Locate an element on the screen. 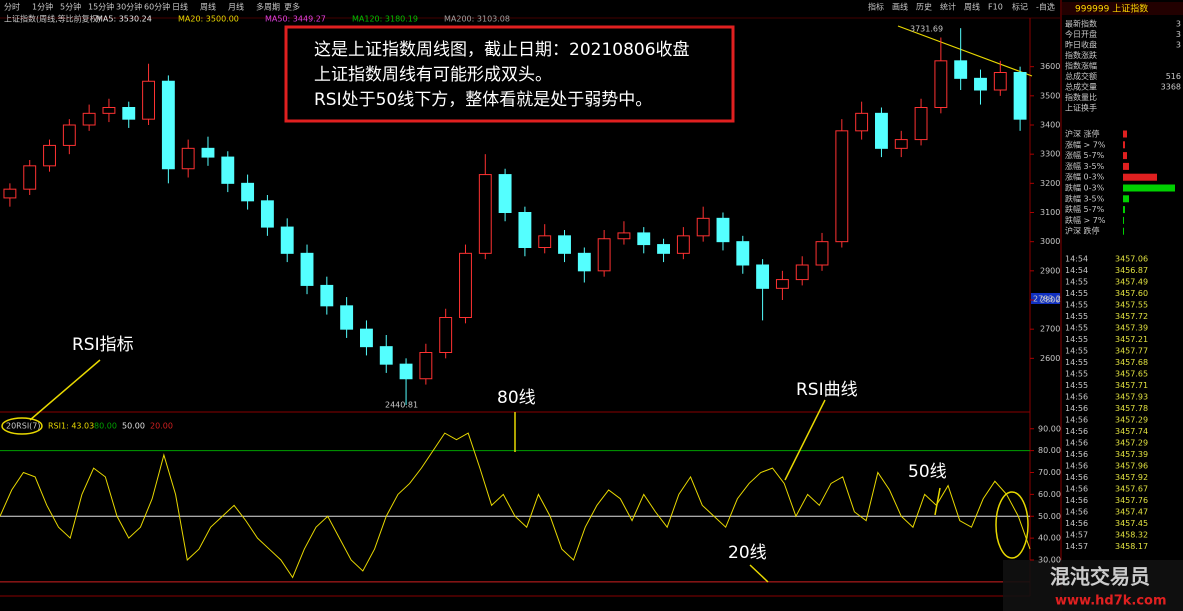 This screenshot has width=1183, height=611. trade-price: 3456.87 is located at coordinates (1131, 270).